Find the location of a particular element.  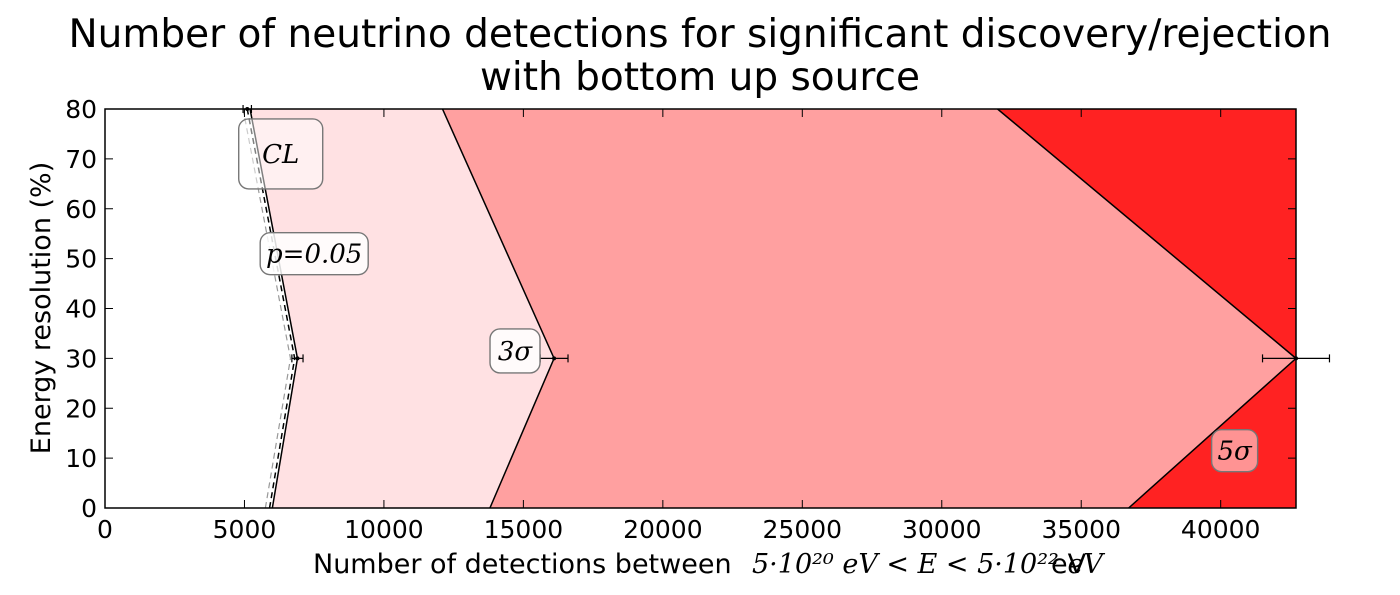

y-tick-label: 60 is located at coordinates (81, 209).